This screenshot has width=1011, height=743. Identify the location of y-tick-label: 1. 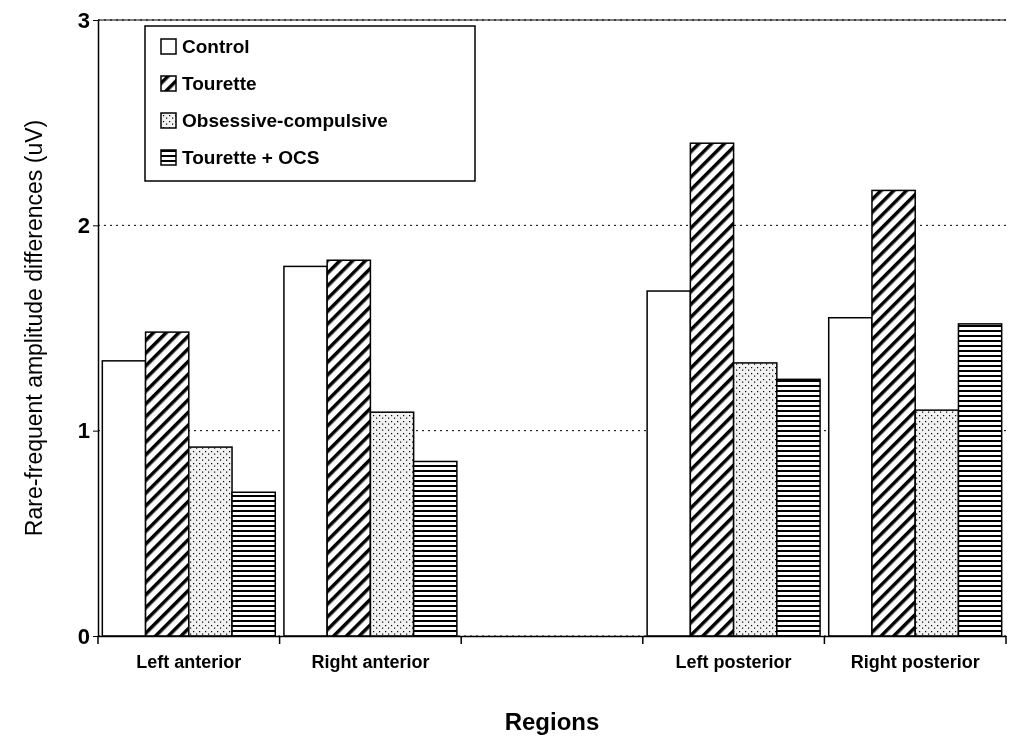
(83, 431).